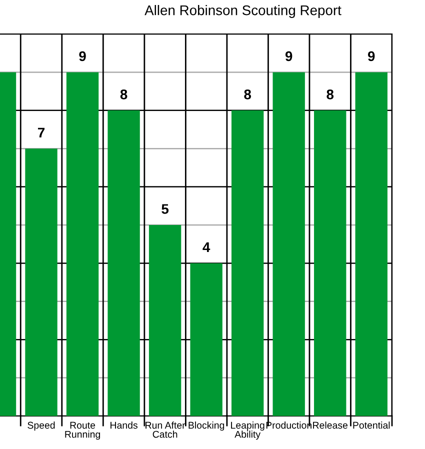 The width and height of the screenshot is (425, 449). Describe the element at coordinates (371, 425) in the screenshot. I see `x-tick-label: Potential` at that location.